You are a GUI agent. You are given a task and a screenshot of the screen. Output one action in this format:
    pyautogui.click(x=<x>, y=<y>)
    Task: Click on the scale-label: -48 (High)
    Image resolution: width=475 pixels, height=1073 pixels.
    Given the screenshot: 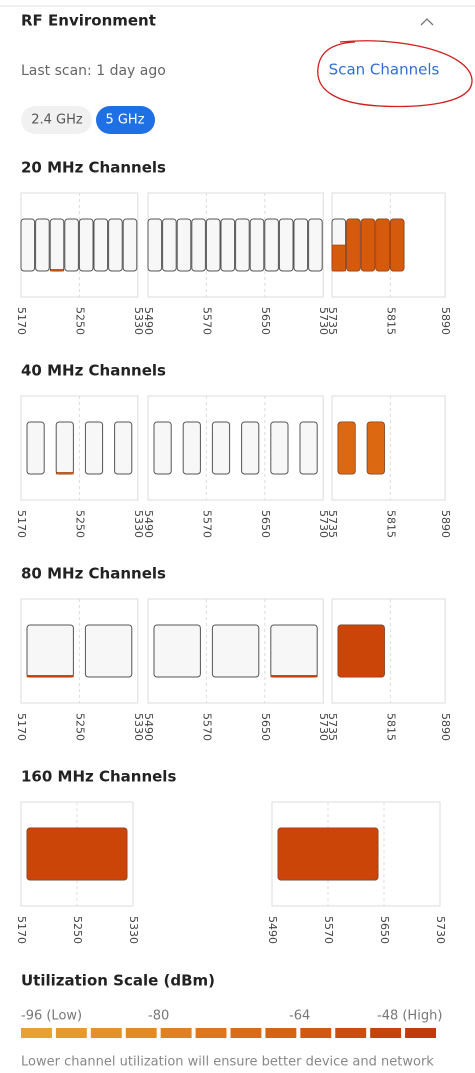 What is the action you would take?
    pyautogui.click(x=409, y=1016)
    